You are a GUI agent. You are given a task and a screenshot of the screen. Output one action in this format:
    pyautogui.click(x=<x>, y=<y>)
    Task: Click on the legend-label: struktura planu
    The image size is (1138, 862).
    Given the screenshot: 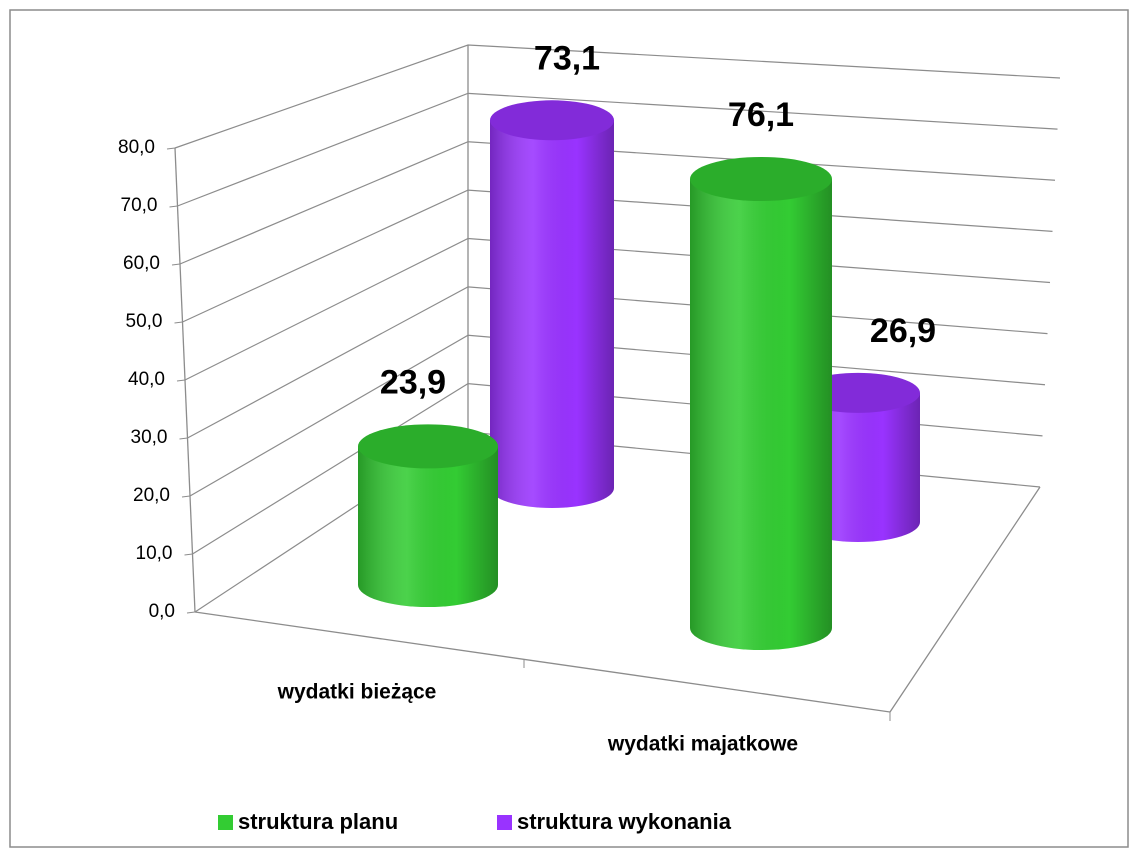 What is the action you would take?
    pyautogui.click(x=318, y=821)
    